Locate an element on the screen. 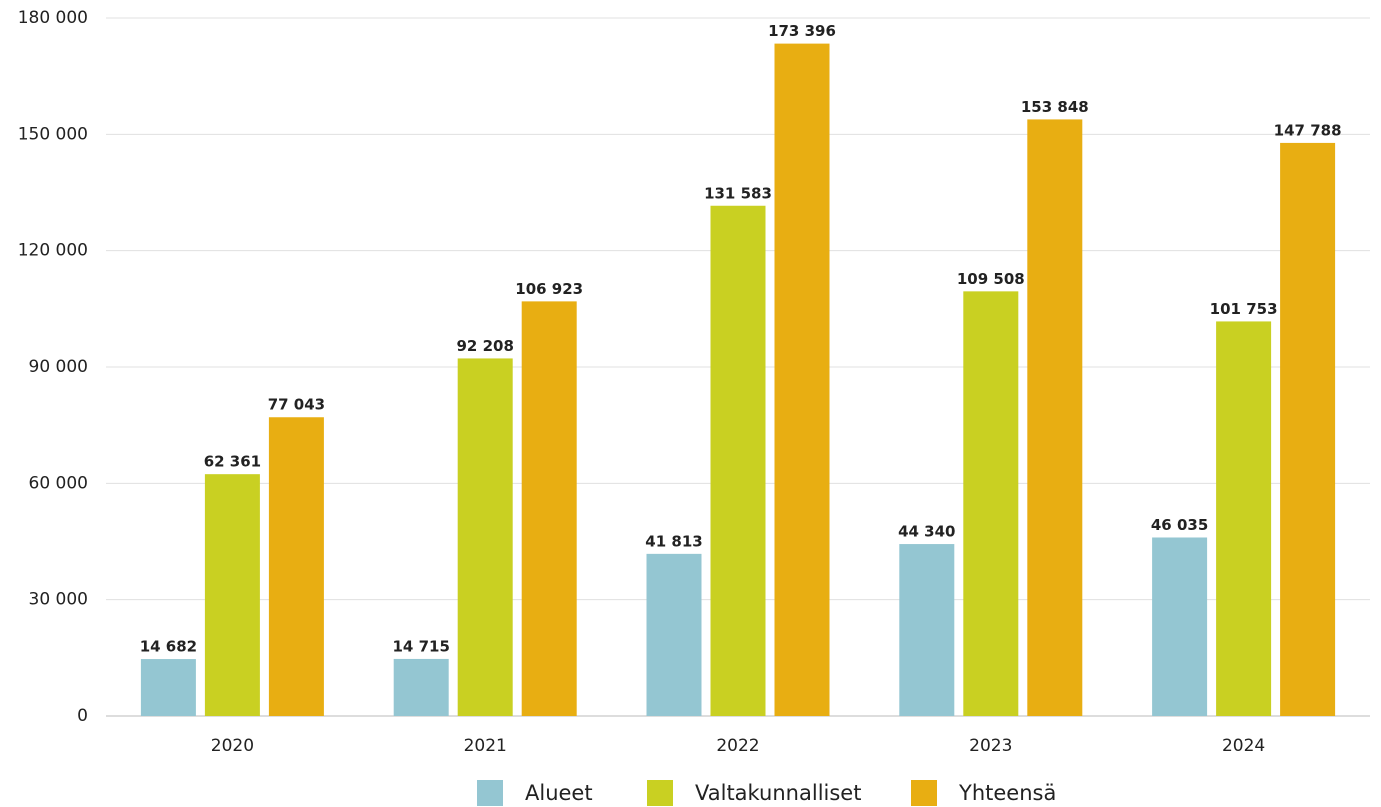 Image resolution: width=1381 pixels, height=807 pixels. legend-label: Alueet is located at coordinates (559, 793).